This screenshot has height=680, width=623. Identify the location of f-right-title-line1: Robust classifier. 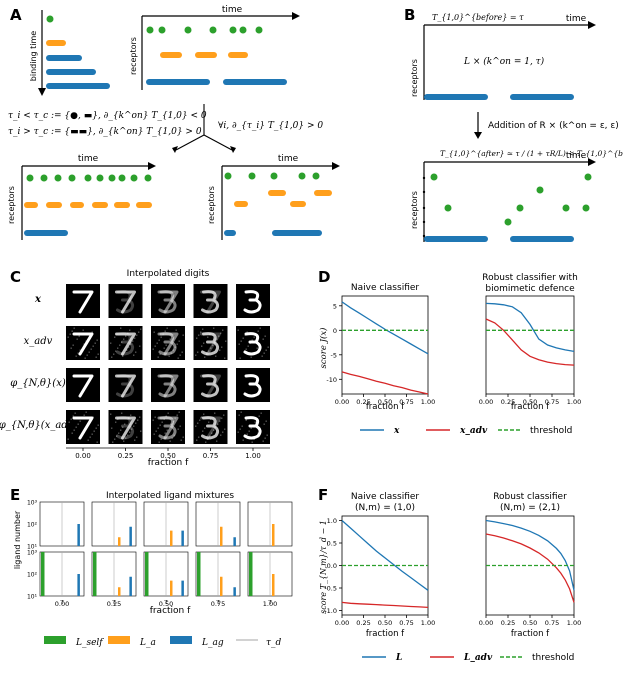
(530, 497).